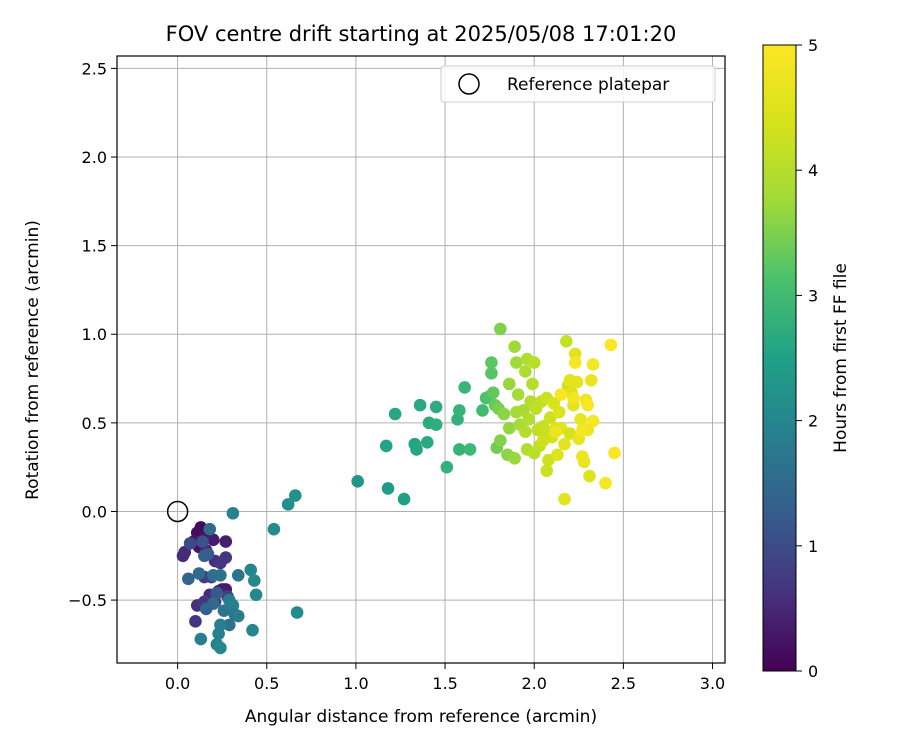 The image size is (900, 750). What do you see at coordinates (94, 246) in the screenshot?
I see `y-tick-label: 1.5` at bounding box center [94, 246].